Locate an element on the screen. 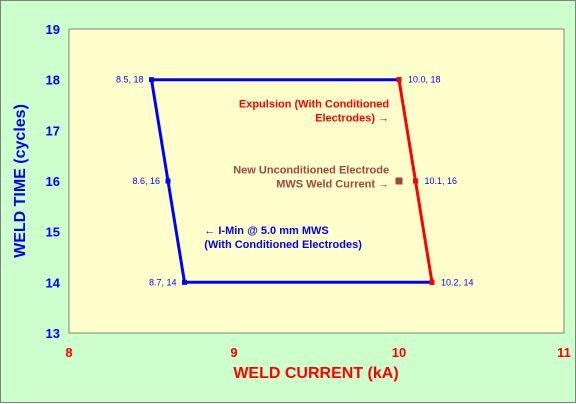  data-point-label: 10.1, 16 is located at coordinates (441, 181).